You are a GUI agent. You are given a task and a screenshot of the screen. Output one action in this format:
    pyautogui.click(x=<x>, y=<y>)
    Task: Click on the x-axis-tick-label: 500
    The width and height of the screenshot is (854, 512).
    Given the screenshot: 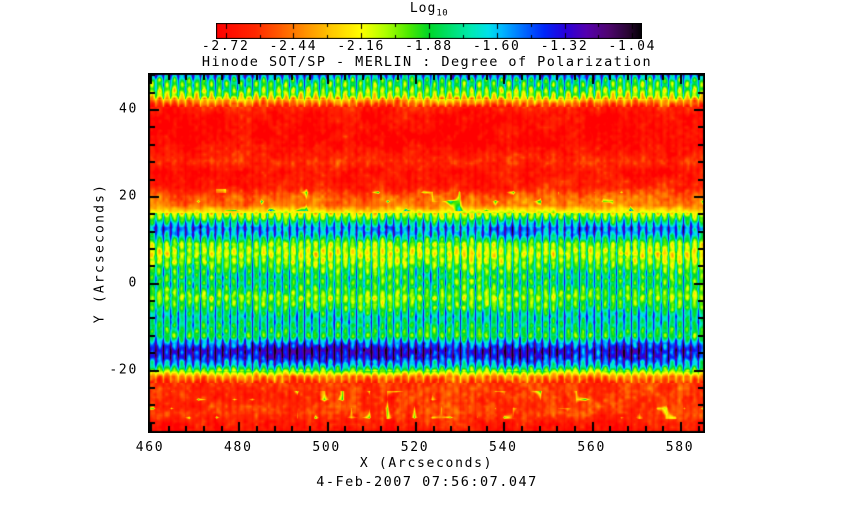 What is the action you would take?
    pyautogui.click(x=326, y=447)
    